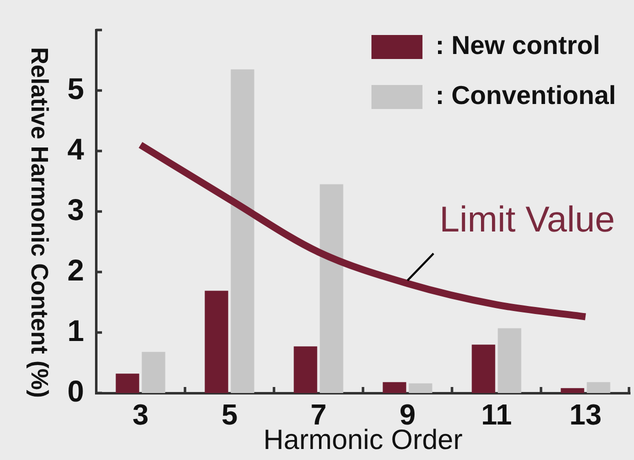  Describe the element at coordinates (585, 415) in the screenshot. I see `x-tick-label: 13` at that location.